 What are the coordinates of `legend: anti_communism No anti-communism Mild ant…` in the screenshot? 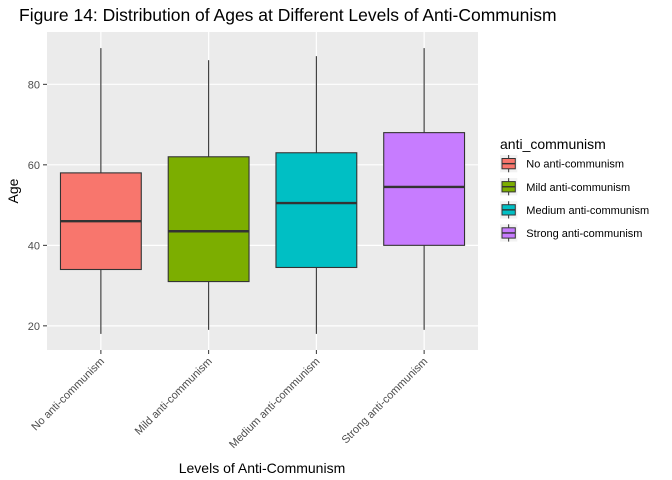 It's located at (574, 189).